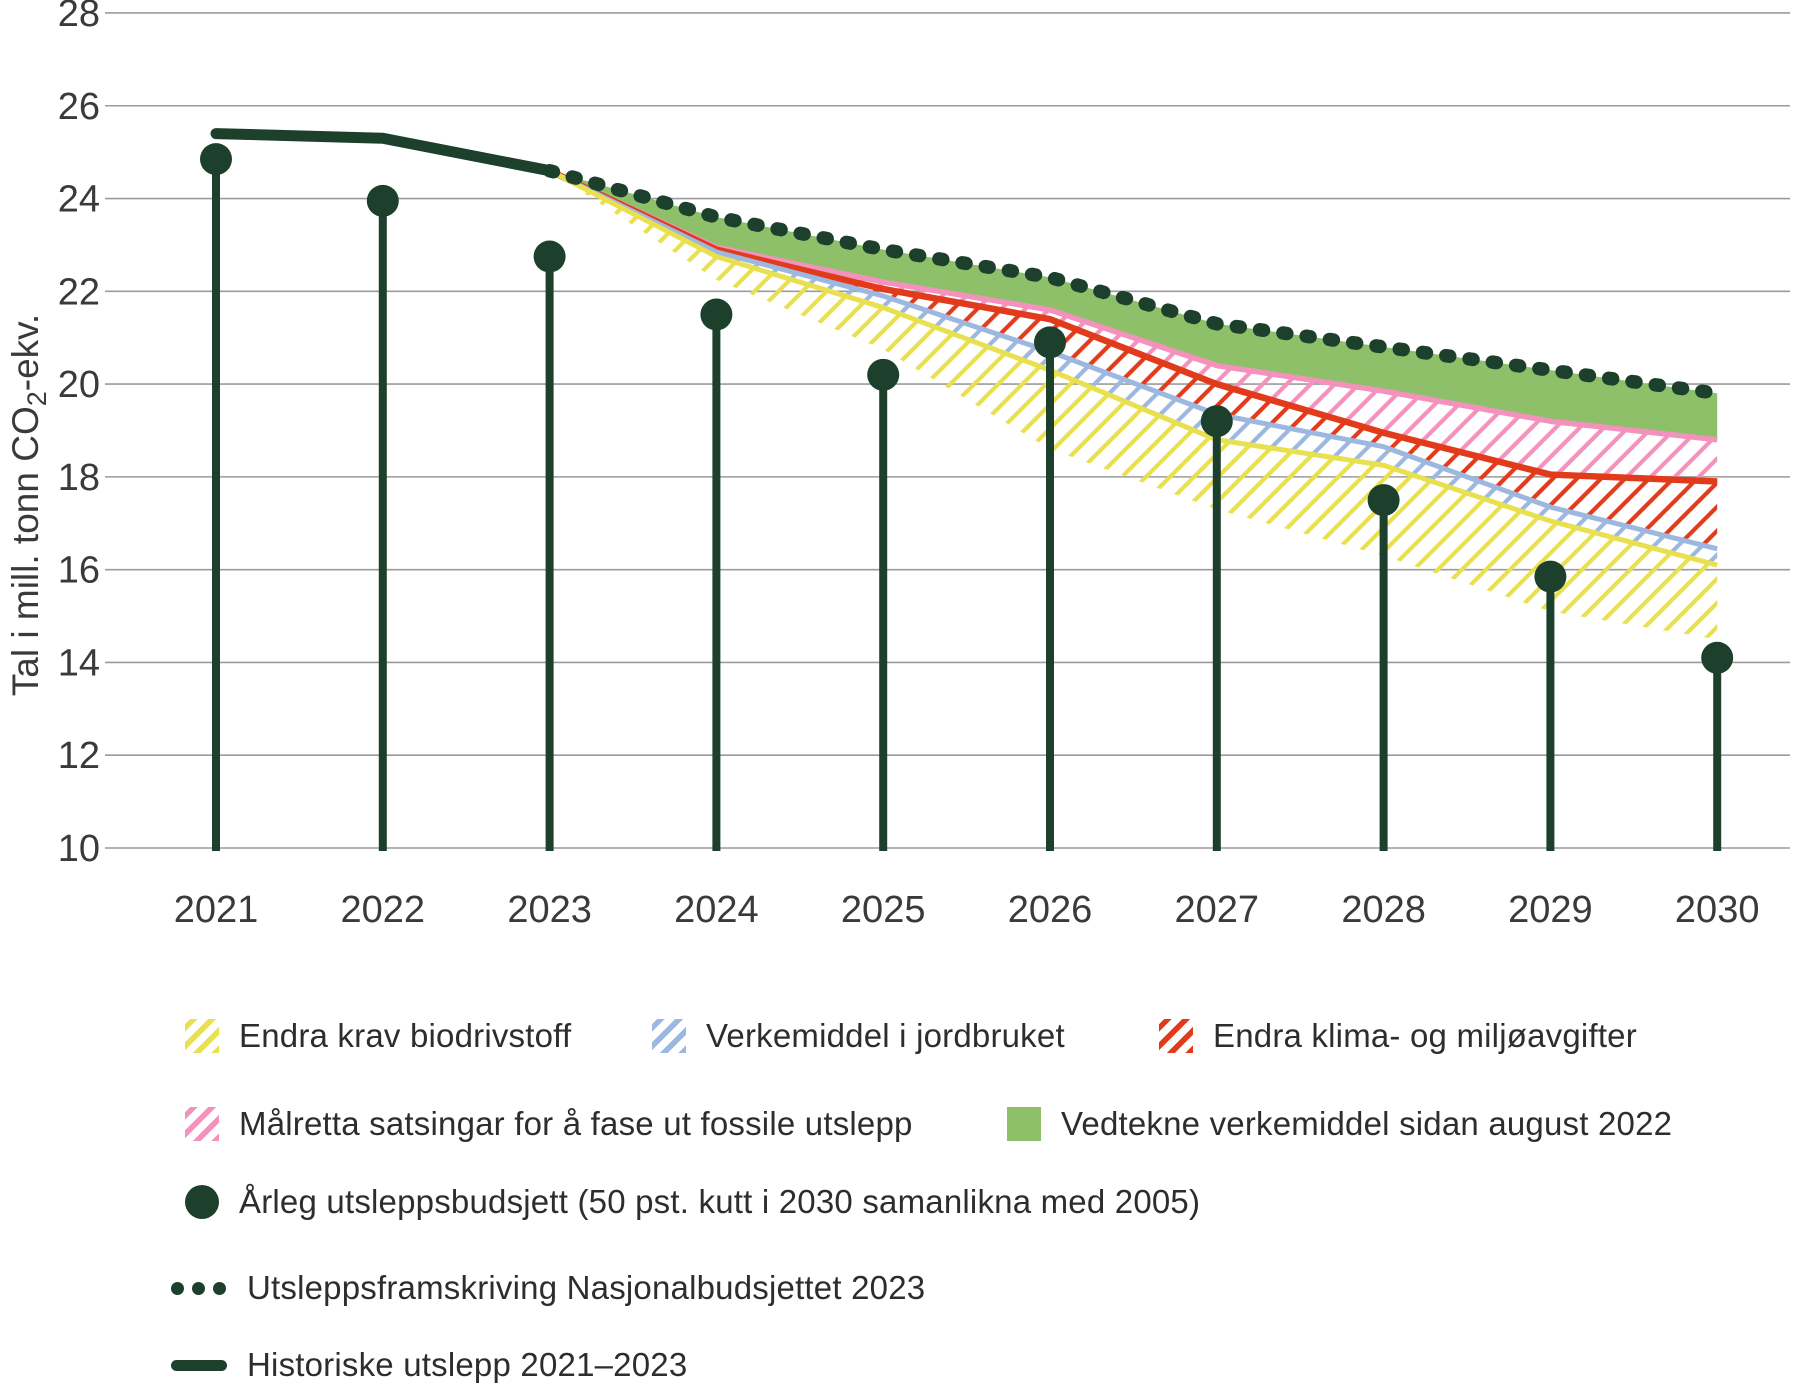  I want to click on x-tick-label: 2025, so click(883, 910).